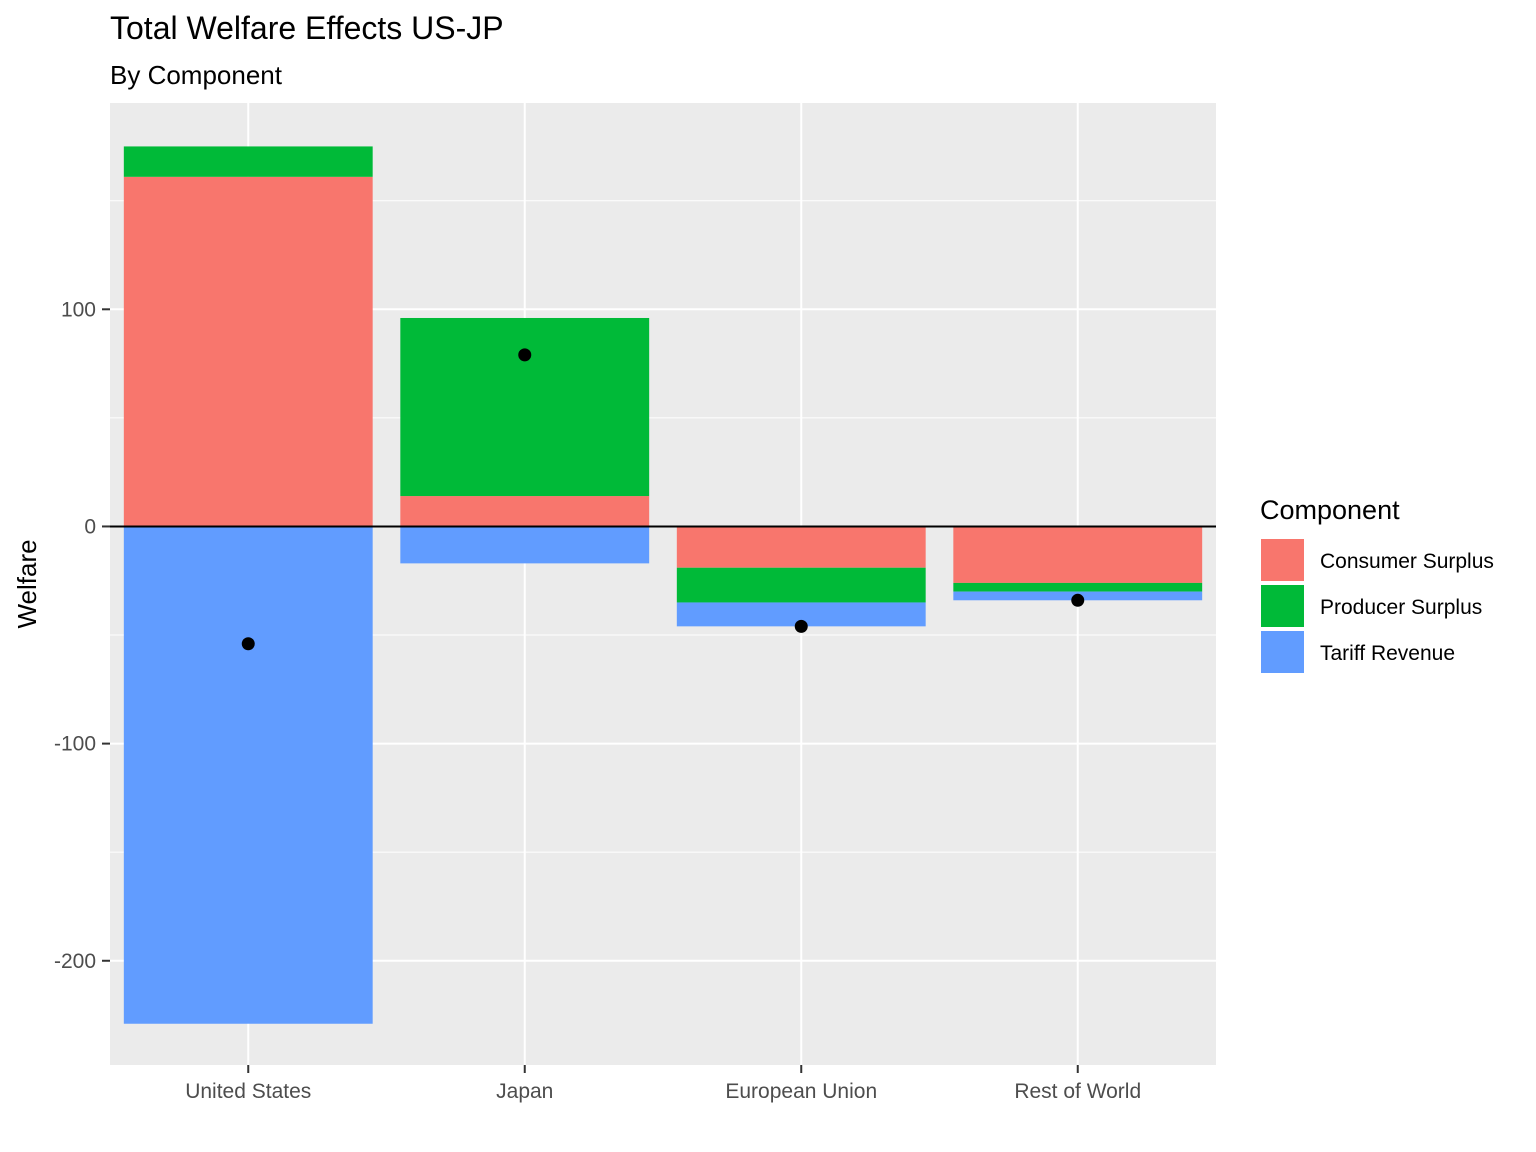  I want to click on x-tick-label: United States, so click(248, 1091).